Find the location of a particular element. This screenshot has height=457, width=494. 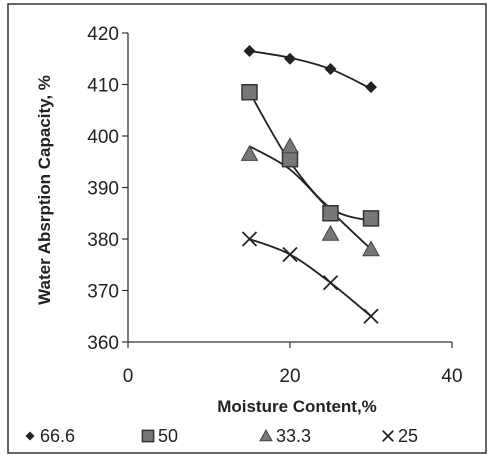

legend-label: 25 is located at coordinates (408, 436).